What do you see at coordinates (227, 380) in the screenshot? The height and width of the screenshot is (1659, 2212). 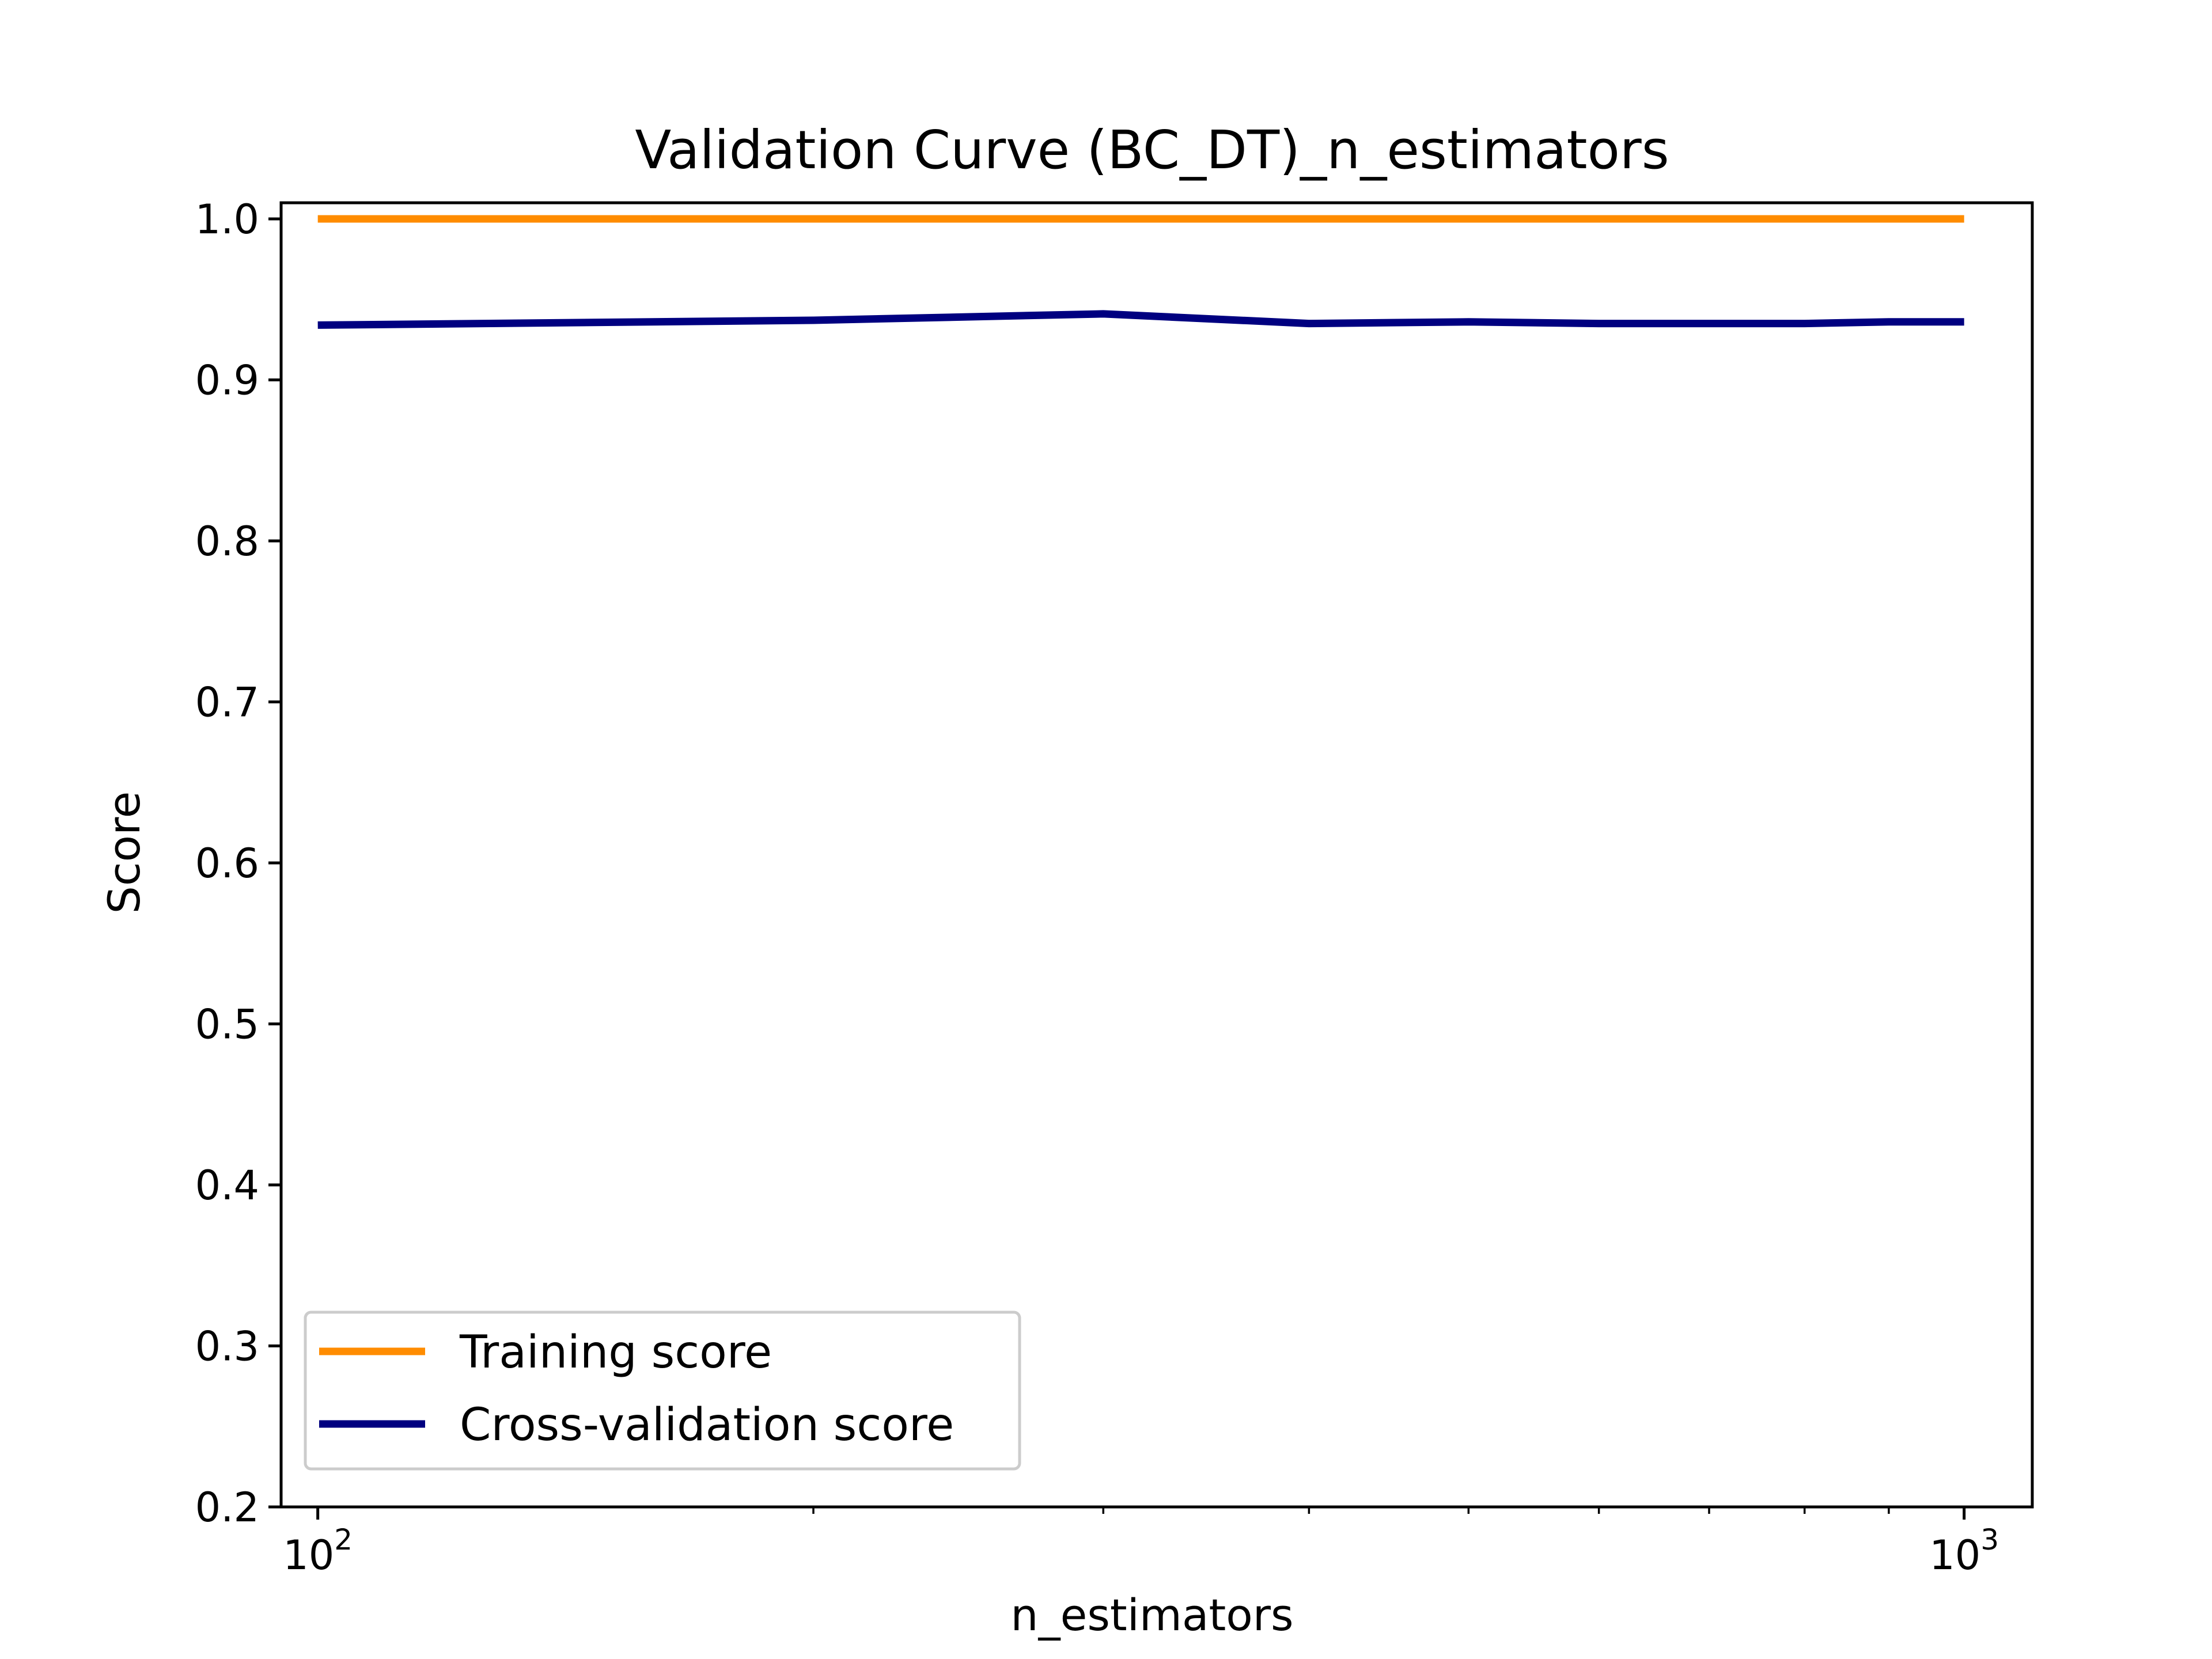 I see `y-tick-label: 0.9` at bounding box center [227, 380].